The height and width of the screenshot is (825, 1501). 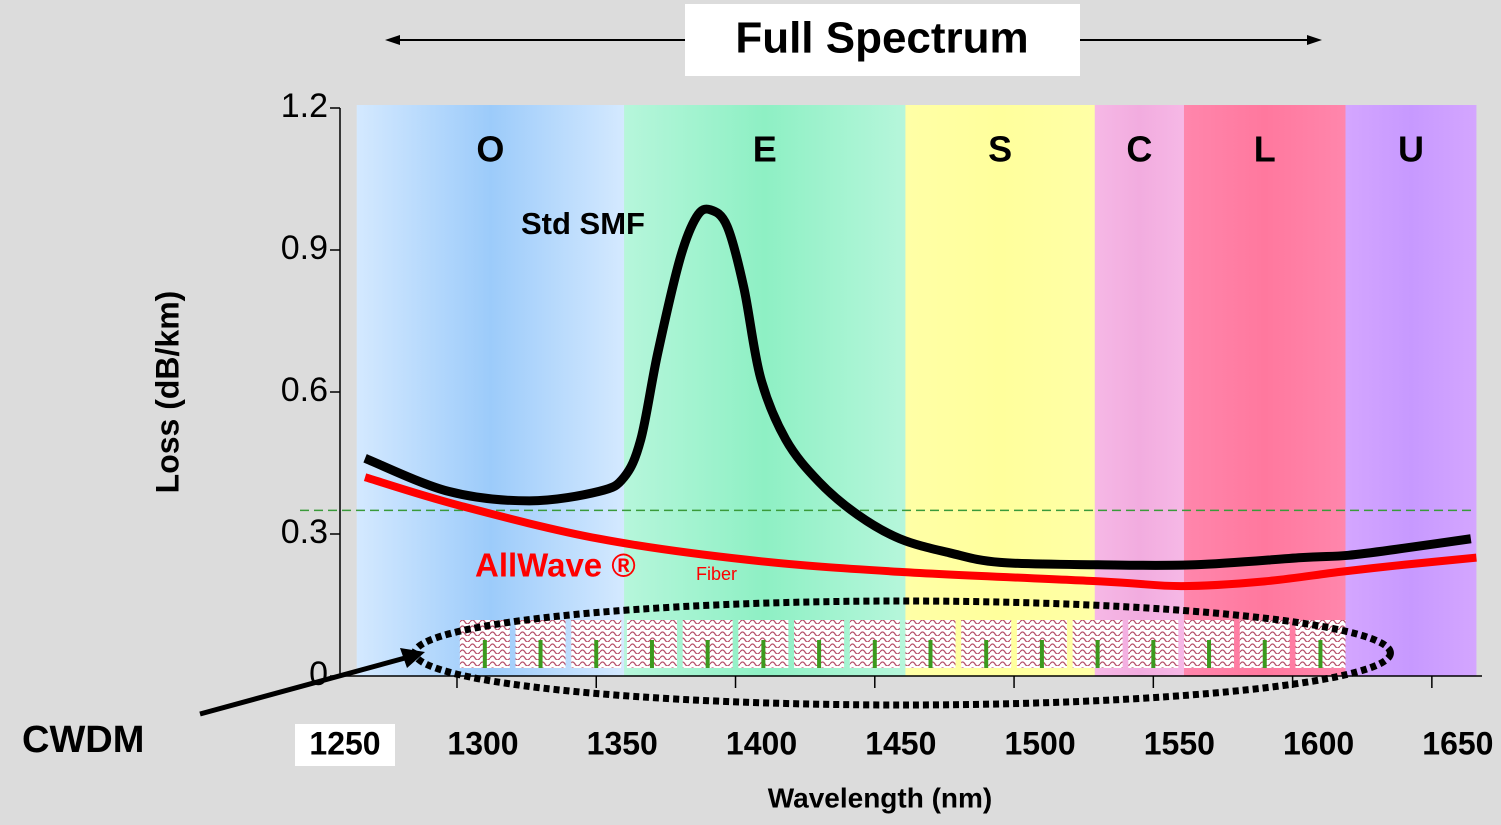 I want to click on x-tick-label: 1450, so click(x=900, y=743).